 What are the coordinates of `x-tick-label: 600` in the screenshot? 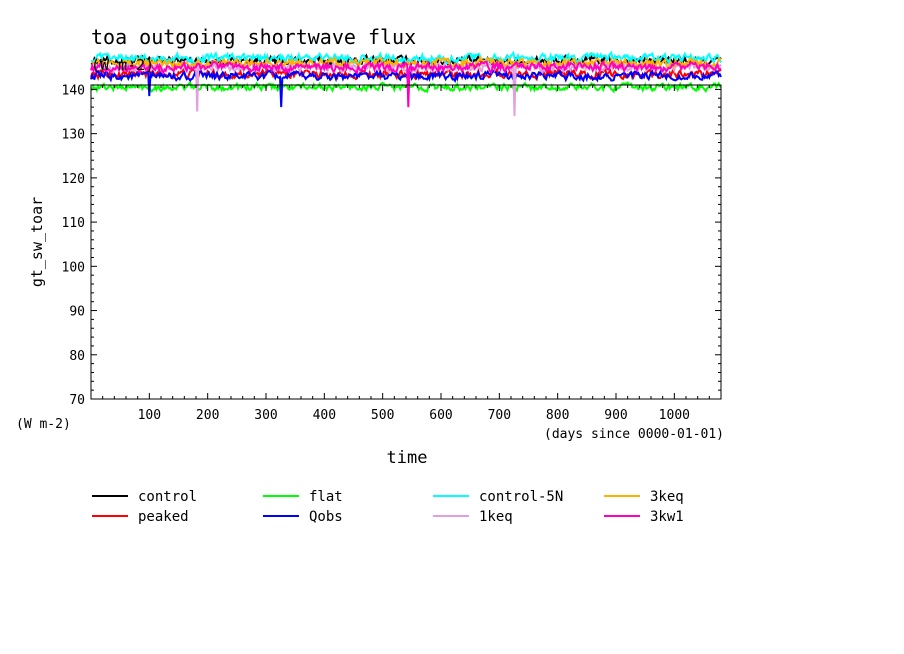 It's located at (440, 415).